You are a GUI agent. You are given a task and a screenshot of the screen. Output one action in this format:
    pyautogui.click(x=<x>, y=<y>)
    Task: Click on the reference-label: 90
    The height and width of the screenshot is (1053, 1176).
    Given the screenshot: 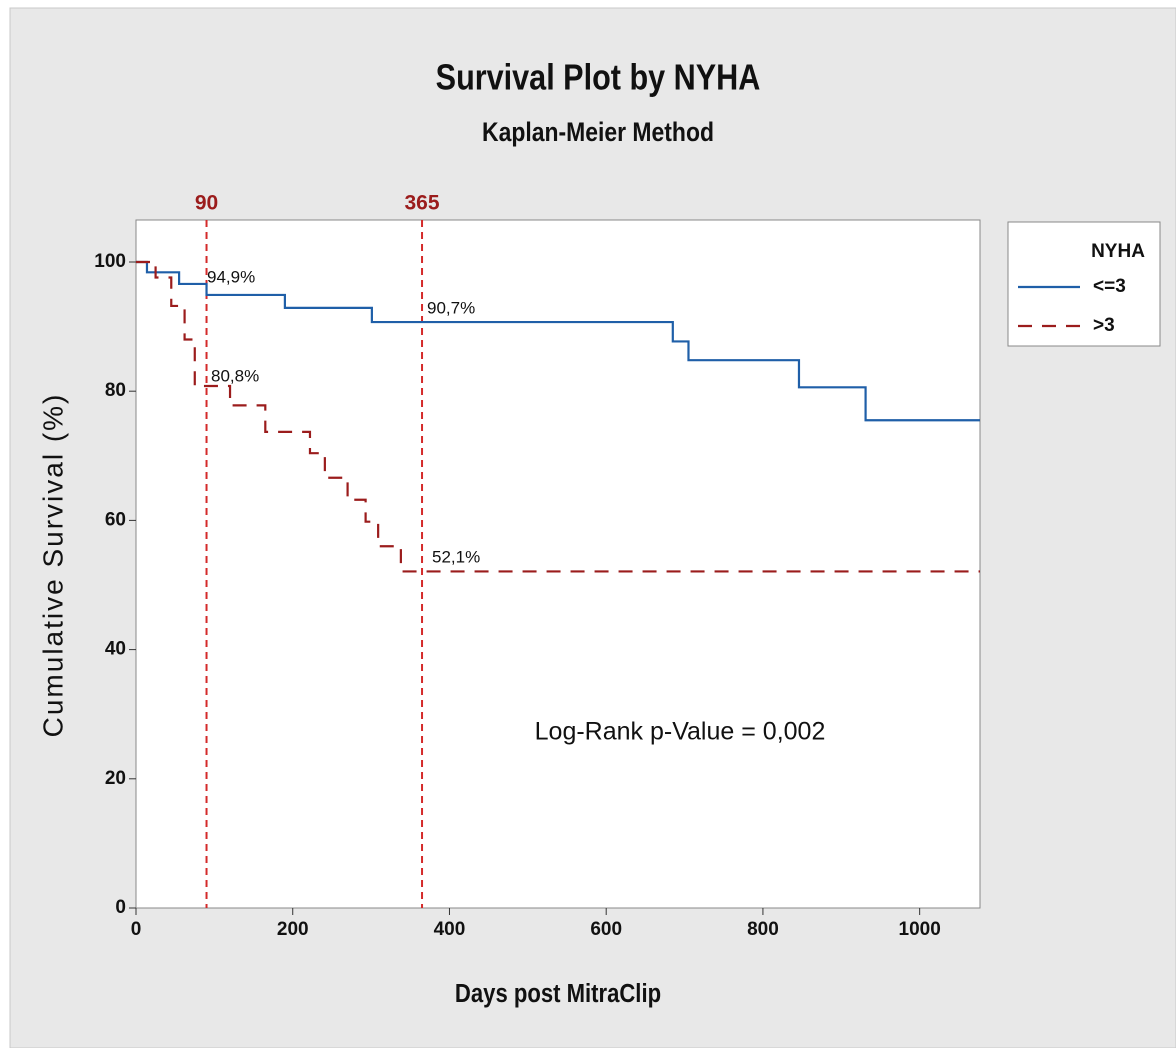 What is the action you would take?
    pyautogui.click(x=206, y=203)
    